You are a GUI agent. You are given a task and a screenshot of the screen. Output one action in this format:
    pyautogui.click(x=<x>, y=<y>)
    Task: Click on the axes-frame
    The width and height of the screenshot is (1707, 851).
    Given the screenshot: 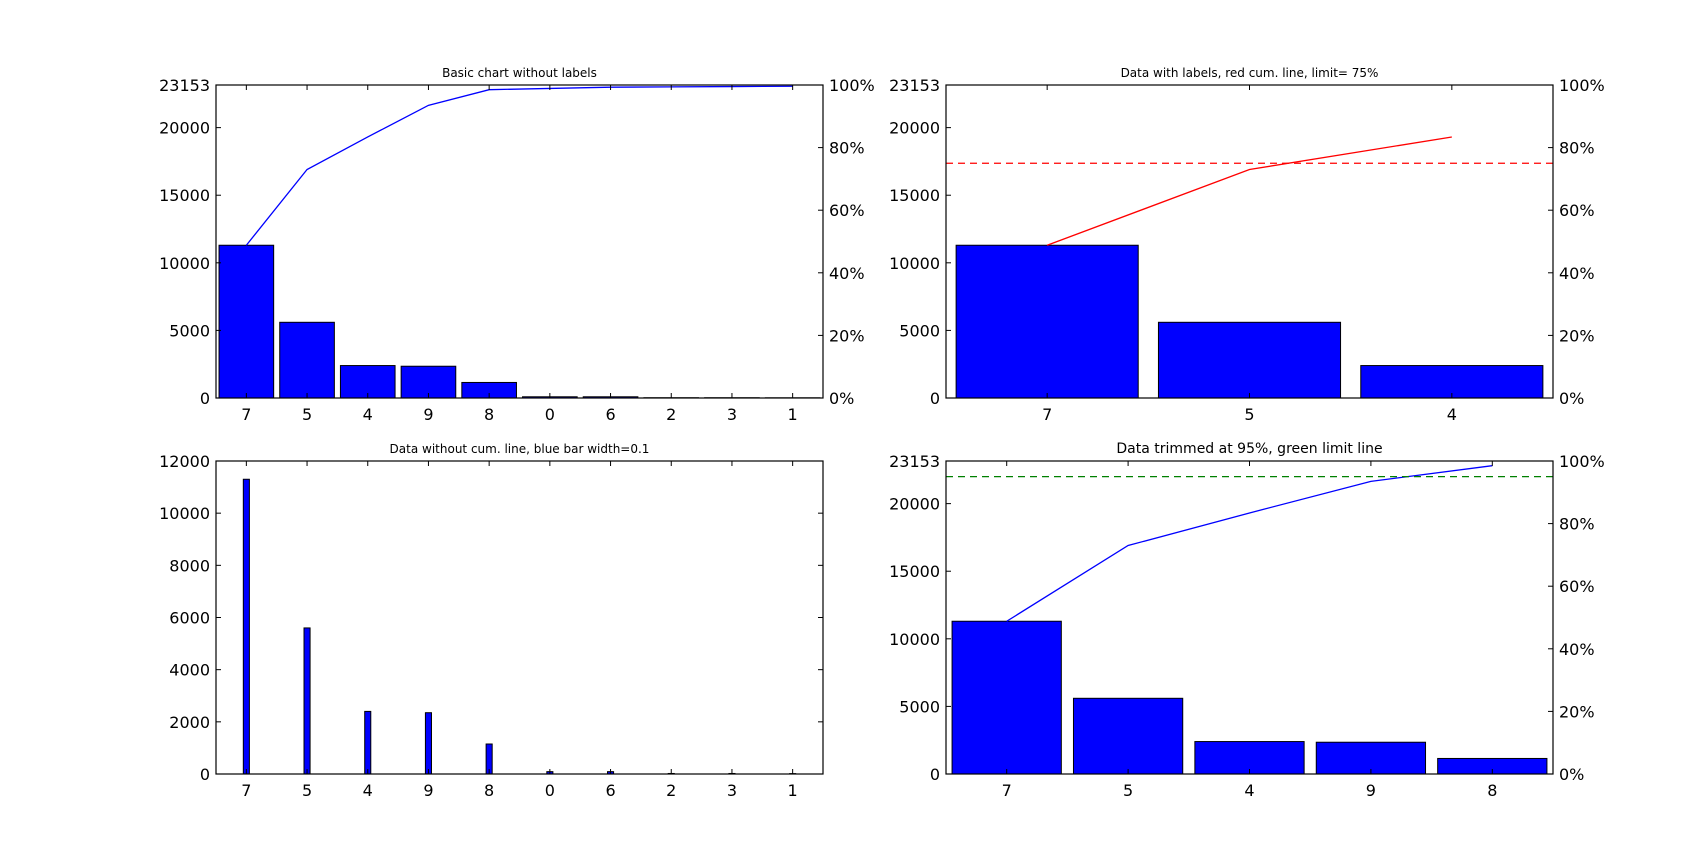 What is the action you would take?
    pyautogui.click(x=519, y=241)
    